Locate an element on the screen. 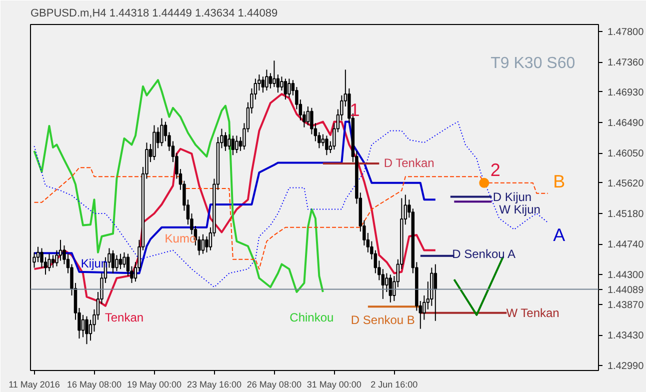  chart-title: GBPUSD.m,H4 1.44318 1.44449 1.43634 1.44089 is located at coordinates (154, 14).